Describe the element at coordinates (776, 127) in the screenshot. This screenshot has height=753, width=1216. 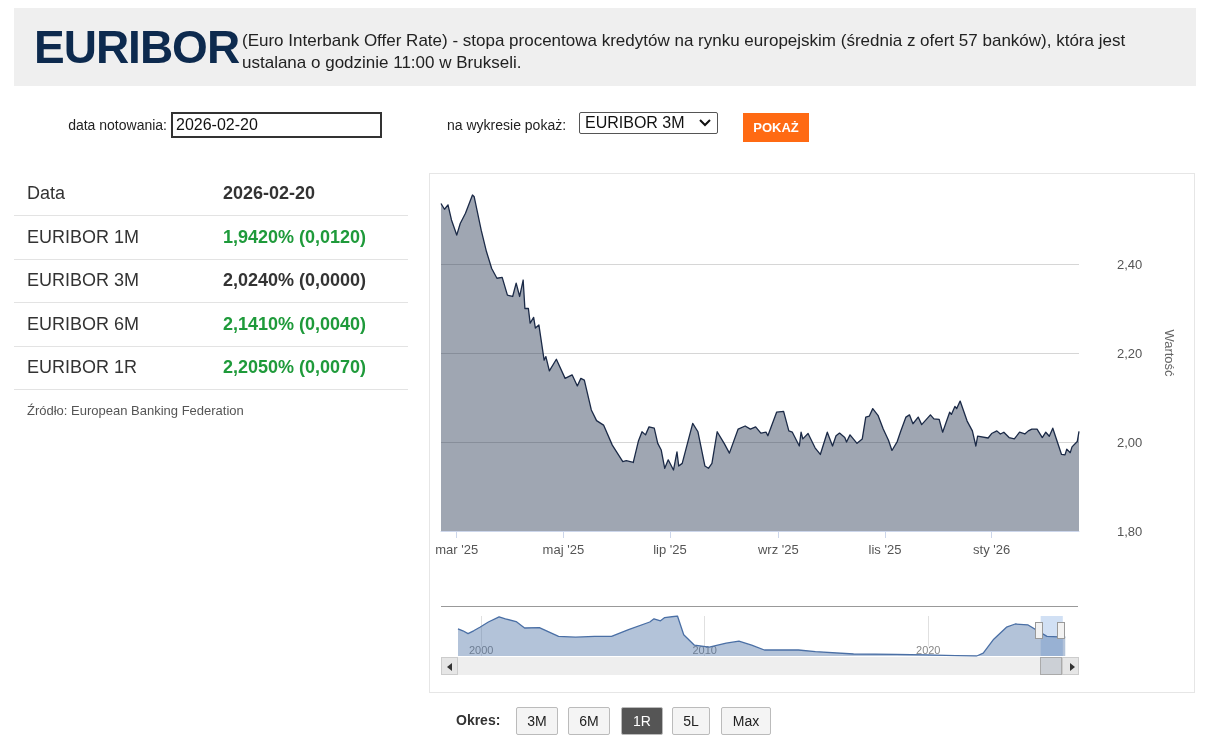
I see `text: POKAŻ` at that location.